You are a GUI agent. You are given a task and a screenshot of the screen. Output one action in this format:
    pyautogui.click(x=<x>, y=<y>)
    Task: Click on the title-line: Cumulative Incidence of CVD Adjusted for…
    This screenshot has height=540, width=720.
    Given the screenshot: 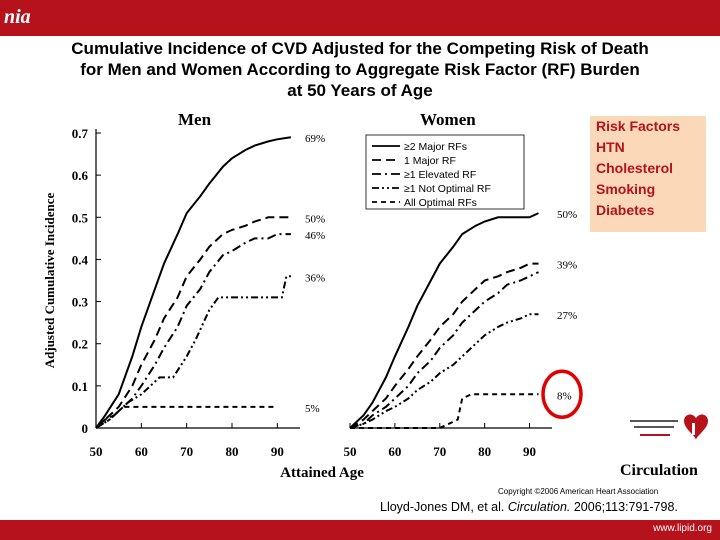 What is the action you would take?
    pyautogui.click(x=360, y=48)
    